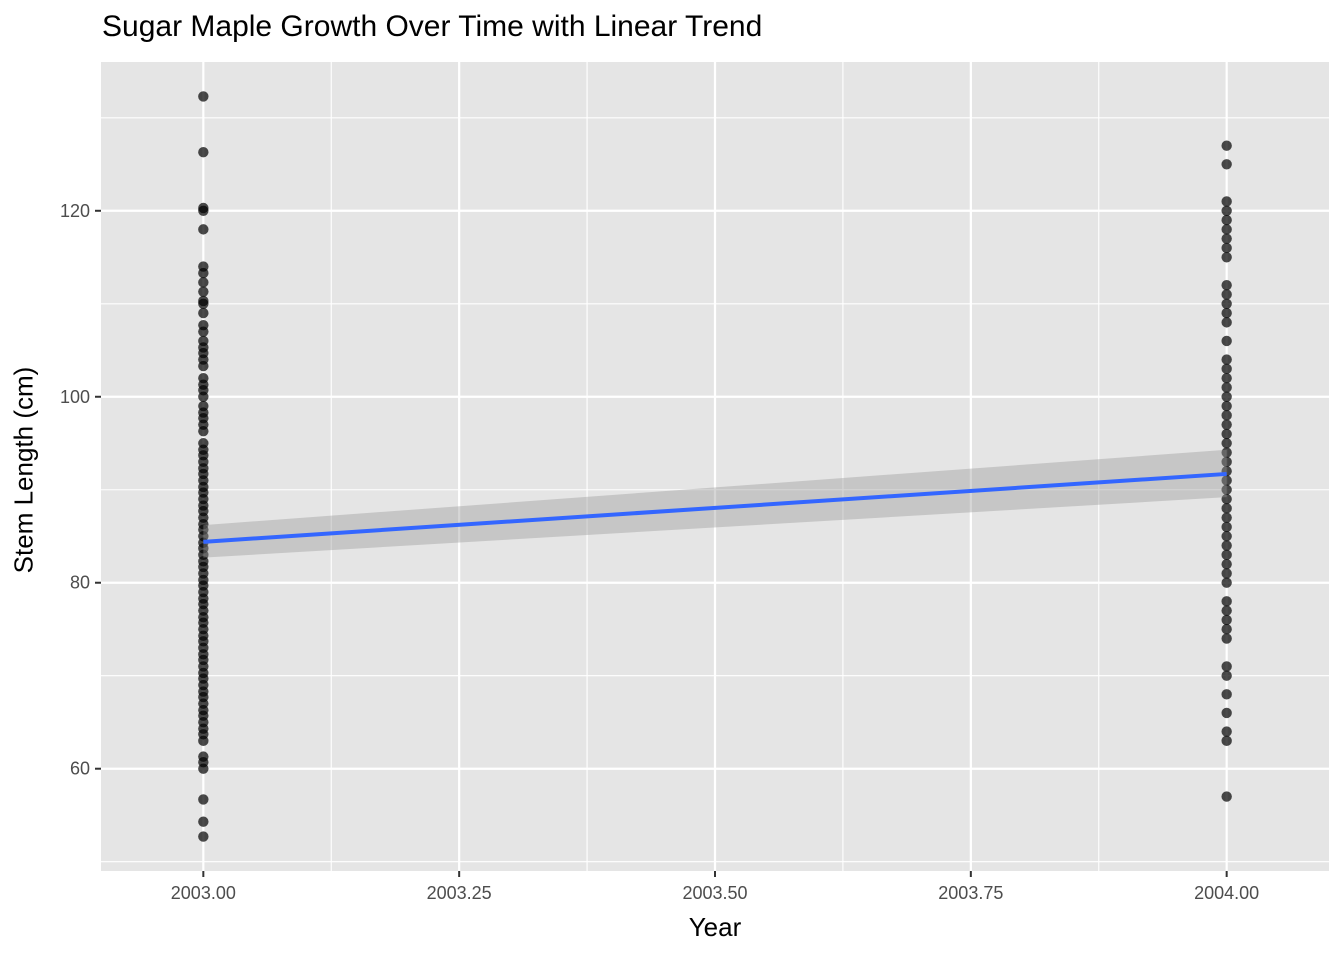  Describe the element at coordinates (75, 211) in the screenshot. I see `y-tick-label: 120` at that location.